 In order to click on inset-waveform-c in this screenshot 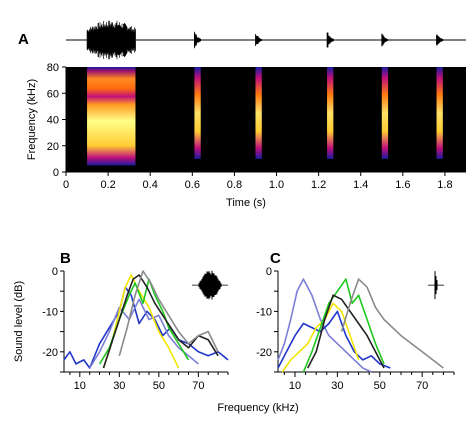, I will do `click(436, 285)`.